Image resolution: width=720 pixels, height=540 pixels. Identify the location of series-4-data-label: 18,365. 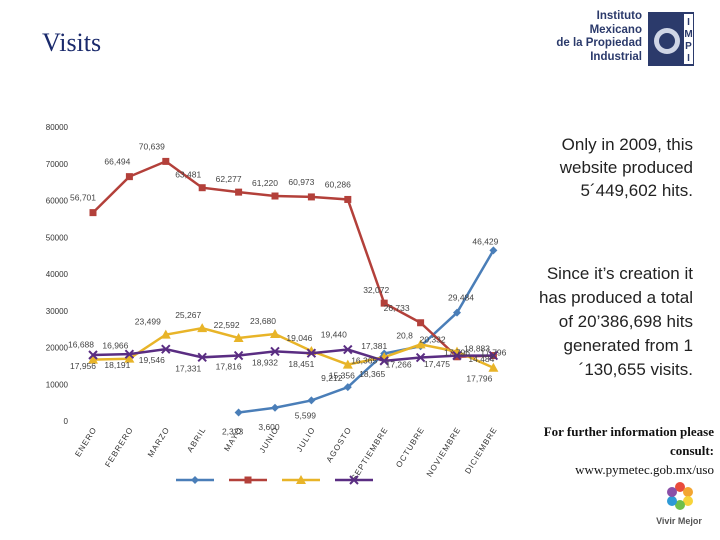
(372, 374).